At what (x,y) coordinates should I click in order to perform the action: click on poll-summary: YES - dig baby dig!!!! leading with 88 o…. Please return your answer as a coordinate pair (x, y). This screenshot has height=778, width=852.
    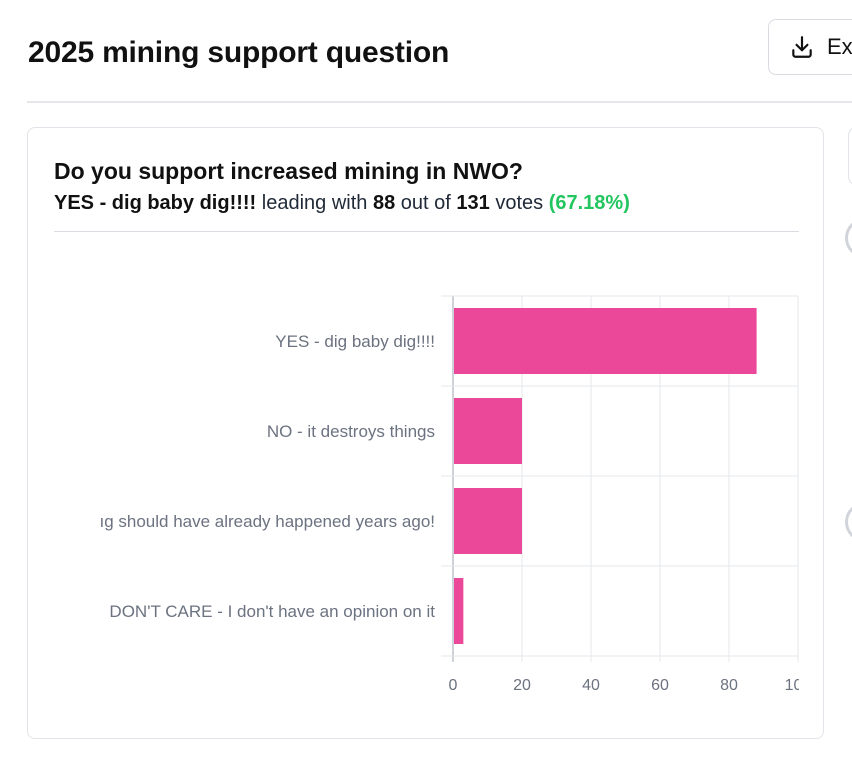
    Looking at the image, I should click on (342, 203).